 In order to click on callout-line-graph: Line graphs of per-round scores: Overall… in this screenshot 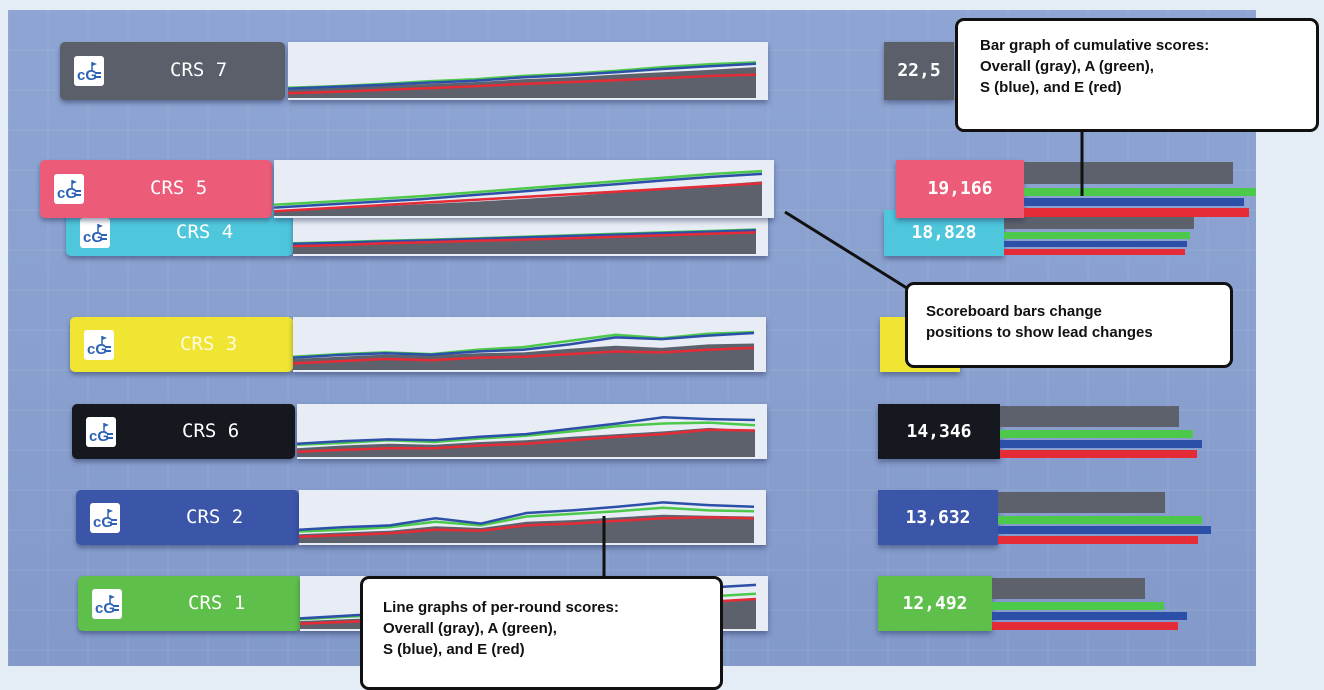, I will do `click(541, 633)`.